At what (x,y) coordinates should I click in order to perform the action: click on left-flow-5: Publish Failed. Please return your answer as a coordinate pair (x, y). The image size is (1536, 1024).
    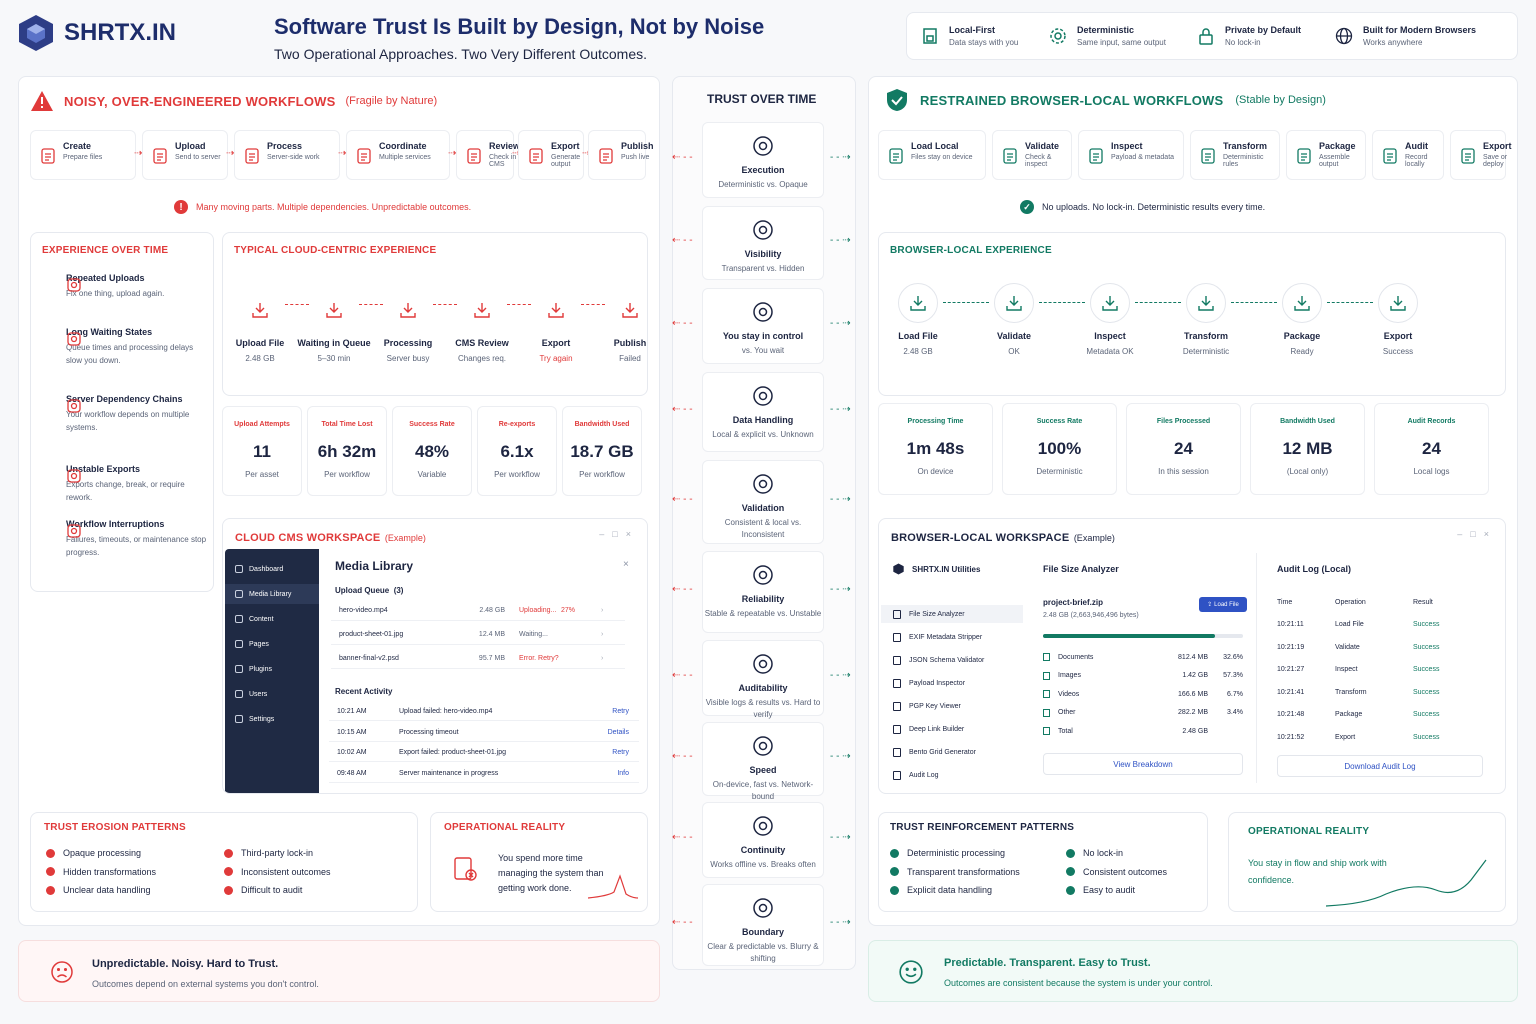
    Looking at the image, I should click on (630, 326).